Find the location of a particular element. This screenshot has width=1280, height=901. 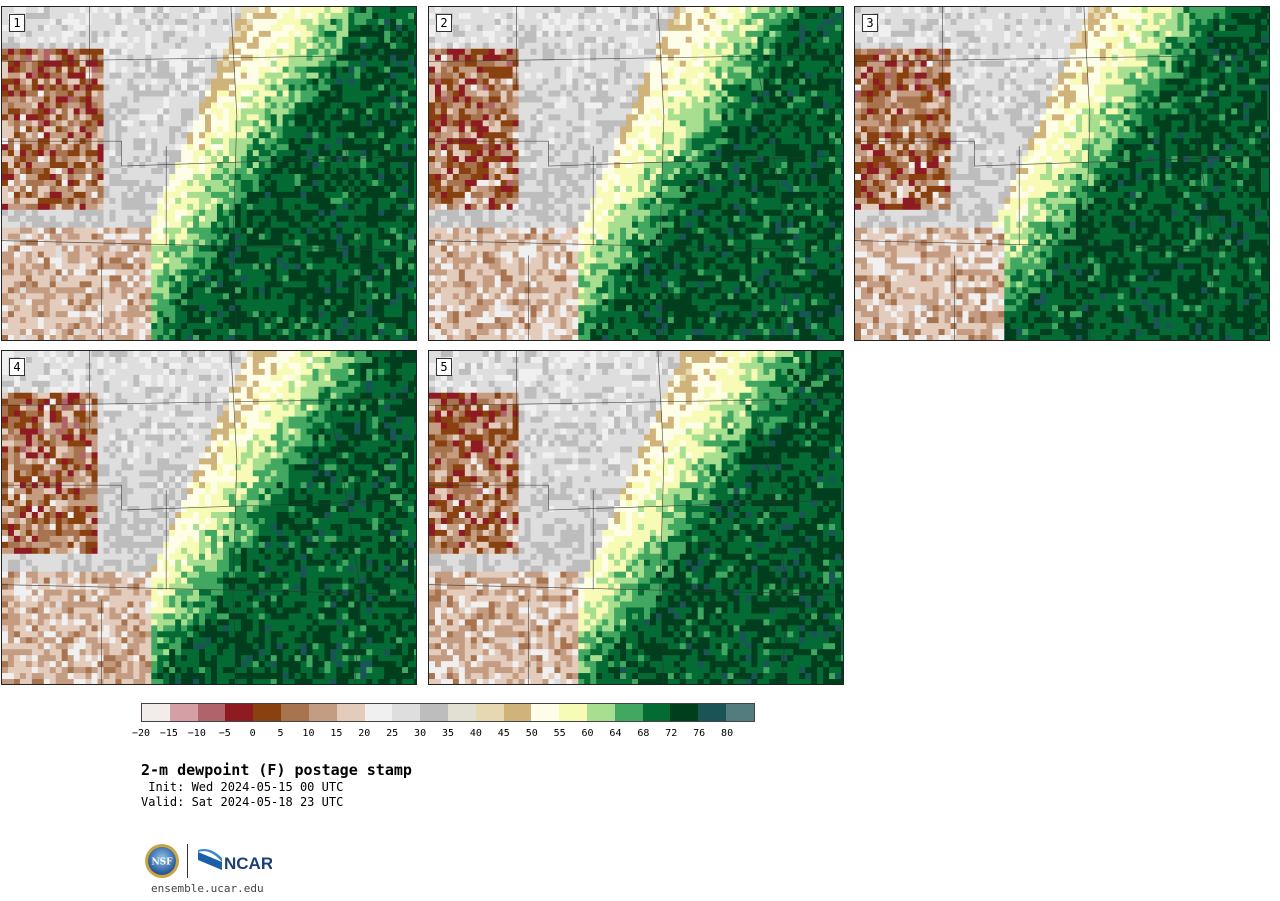

panel-number-label: 5 is located at coordinates (444, 367).